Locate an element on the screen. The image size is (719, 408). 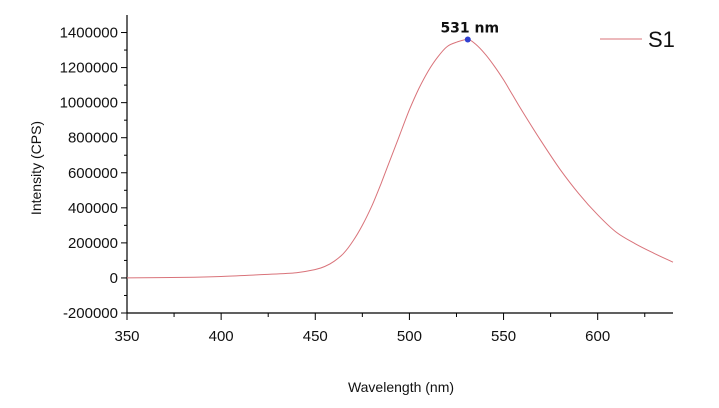
y-tick-label: 200000 is located at coordinates (93, 243).